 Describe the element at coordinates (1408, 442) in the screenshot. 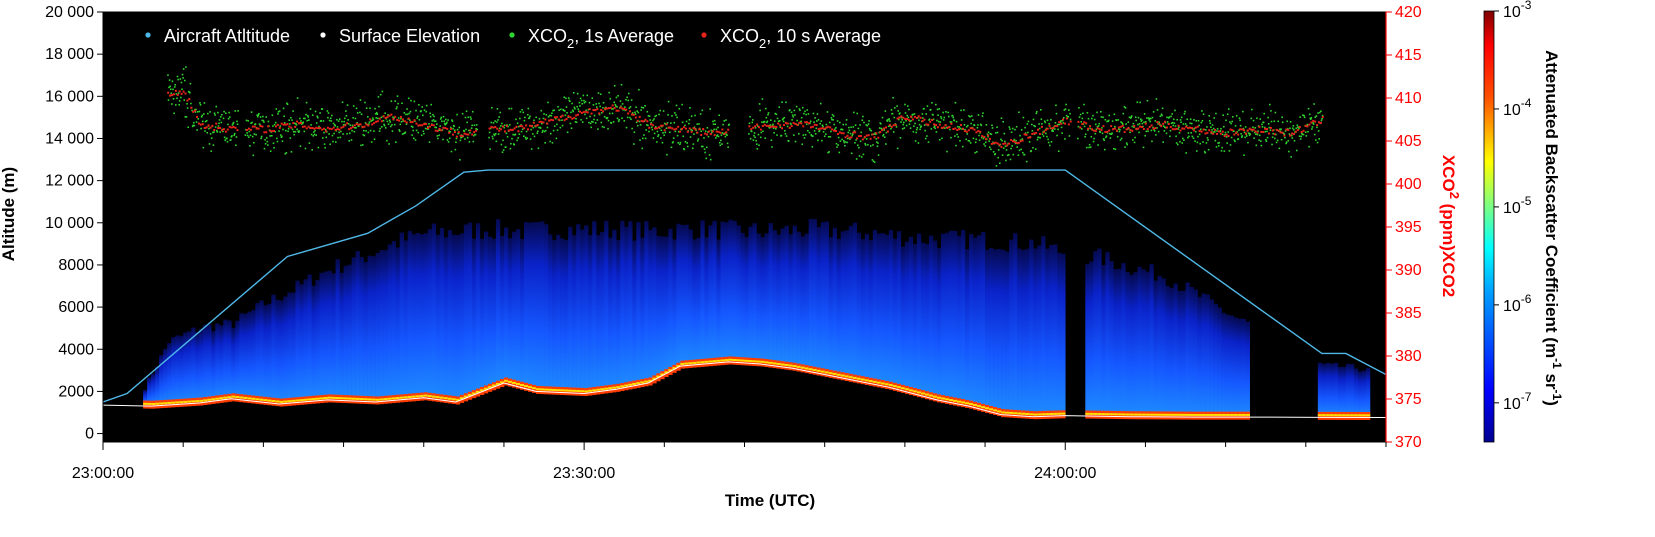

I see `right-tick-label: 370` at that location.